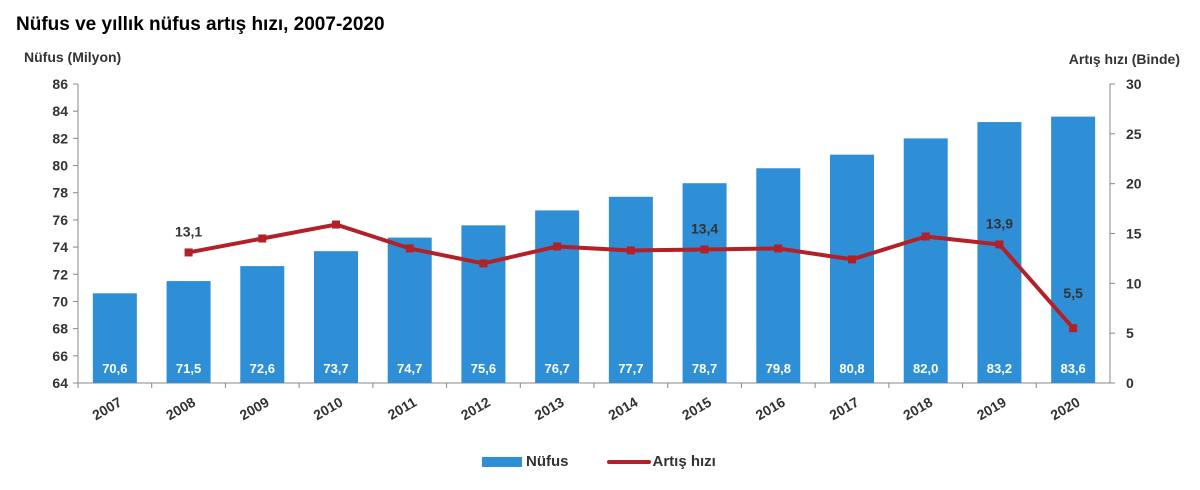 This screenshot has height=490, width=1200. I want to click on right-axis-label: Artış hızı (Binde), so click(1124, 59).